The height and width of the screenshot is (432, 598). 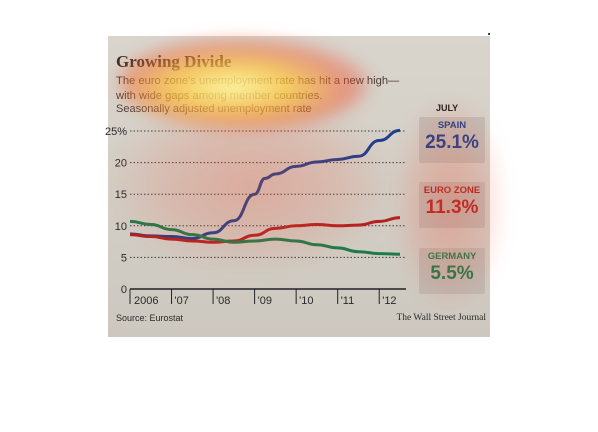 I want to click on spain-label: SPAIN, so click(x=452, y=125).